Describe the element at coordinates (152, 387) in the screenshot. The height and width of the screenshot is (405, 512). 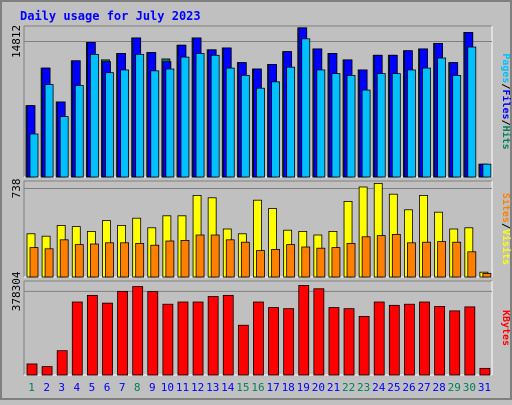
I see `x-tick-label: 9` at that location.